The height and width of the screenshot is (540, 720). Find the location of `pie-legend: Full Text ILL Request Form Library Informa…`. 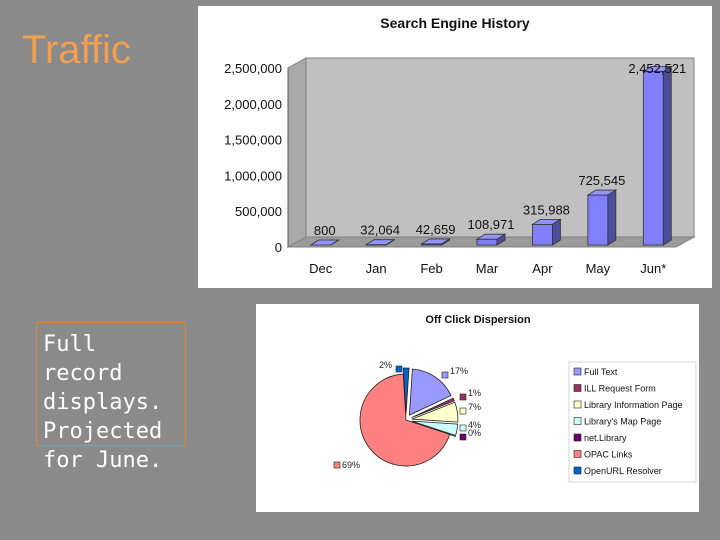

pie-legend: Full Text ILL Request Form Library Informa… is located at coordinates (632, 422).